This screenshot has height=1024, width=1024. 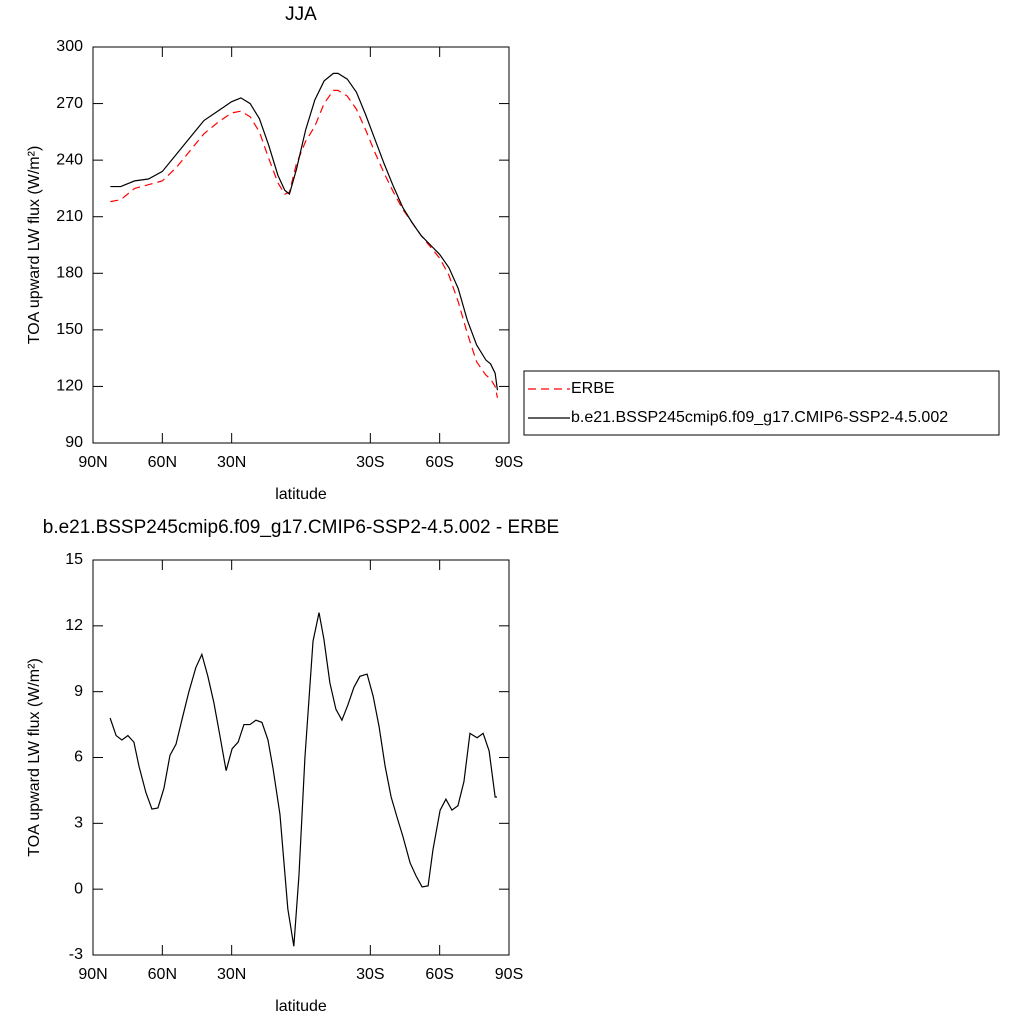 What do you see at coordinates (78, 888) in the screenshot?
I see `y-tick-label: 0` at bounding box center [78, 888].